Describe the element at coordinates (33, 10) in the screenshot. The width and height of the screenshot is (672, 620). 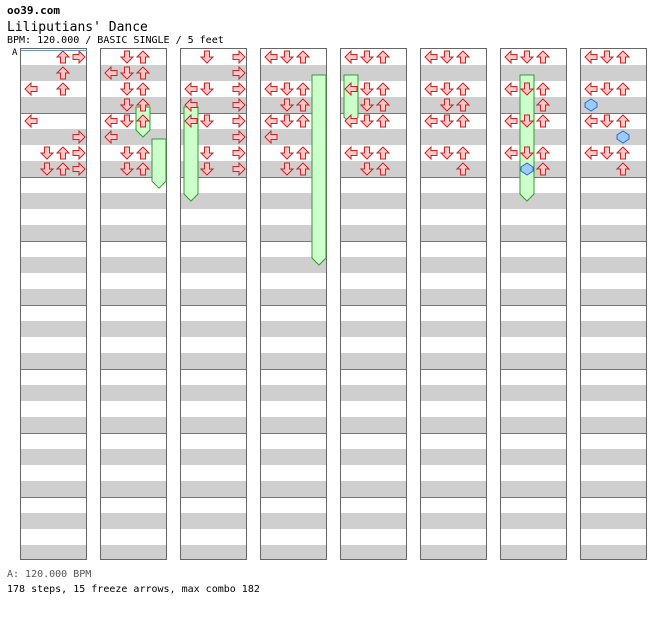
I see `site-name: oo39.com` at that location.